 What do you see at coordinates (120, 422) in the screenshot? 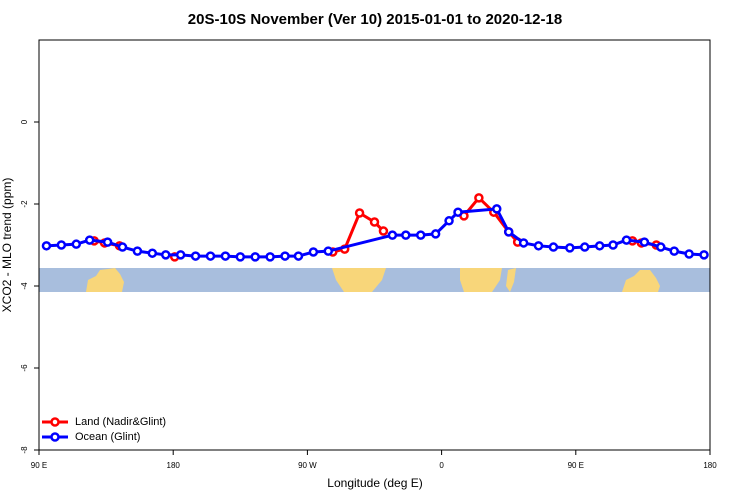
I see `legend-label: Land (Nadir&Glint)` at bounding box center [120, 422].